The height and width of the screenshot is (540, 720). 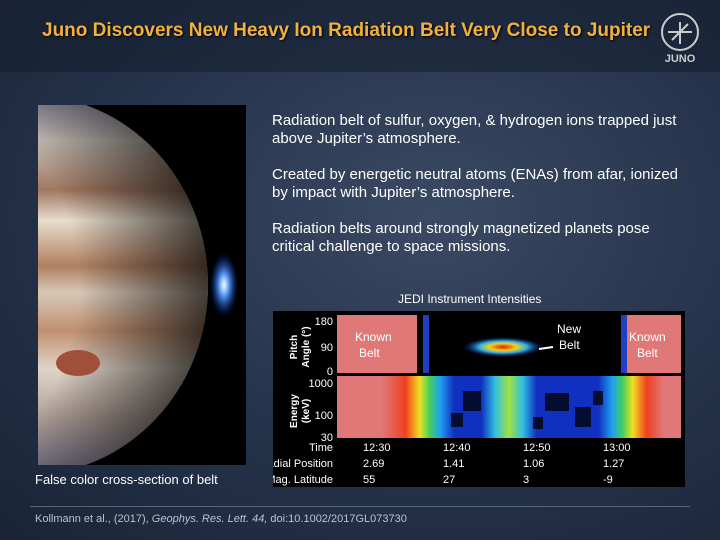 What do you see at coordinates (373, 464) in the screenshot?
I see `table-cell: 2.69` at bounding box center [373, 464].